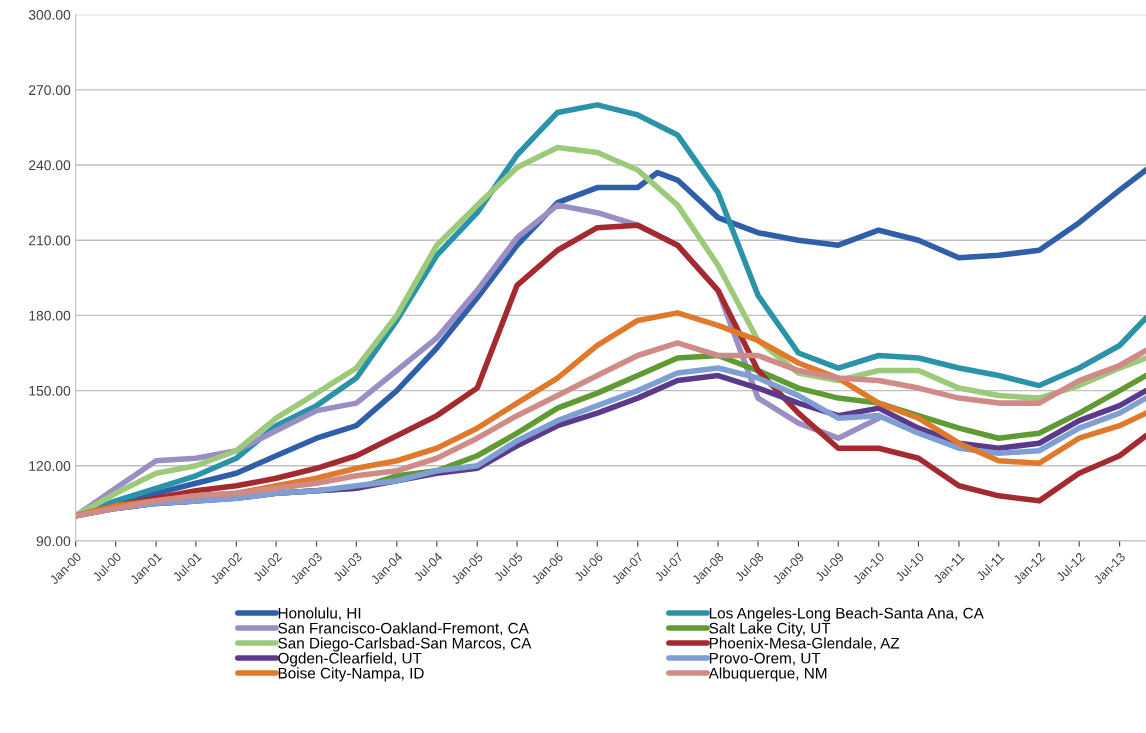 The height and width of the screenshot is (733, 1146). I want to click on legend-label: Provo-Orem, UT, so click(765, 659).